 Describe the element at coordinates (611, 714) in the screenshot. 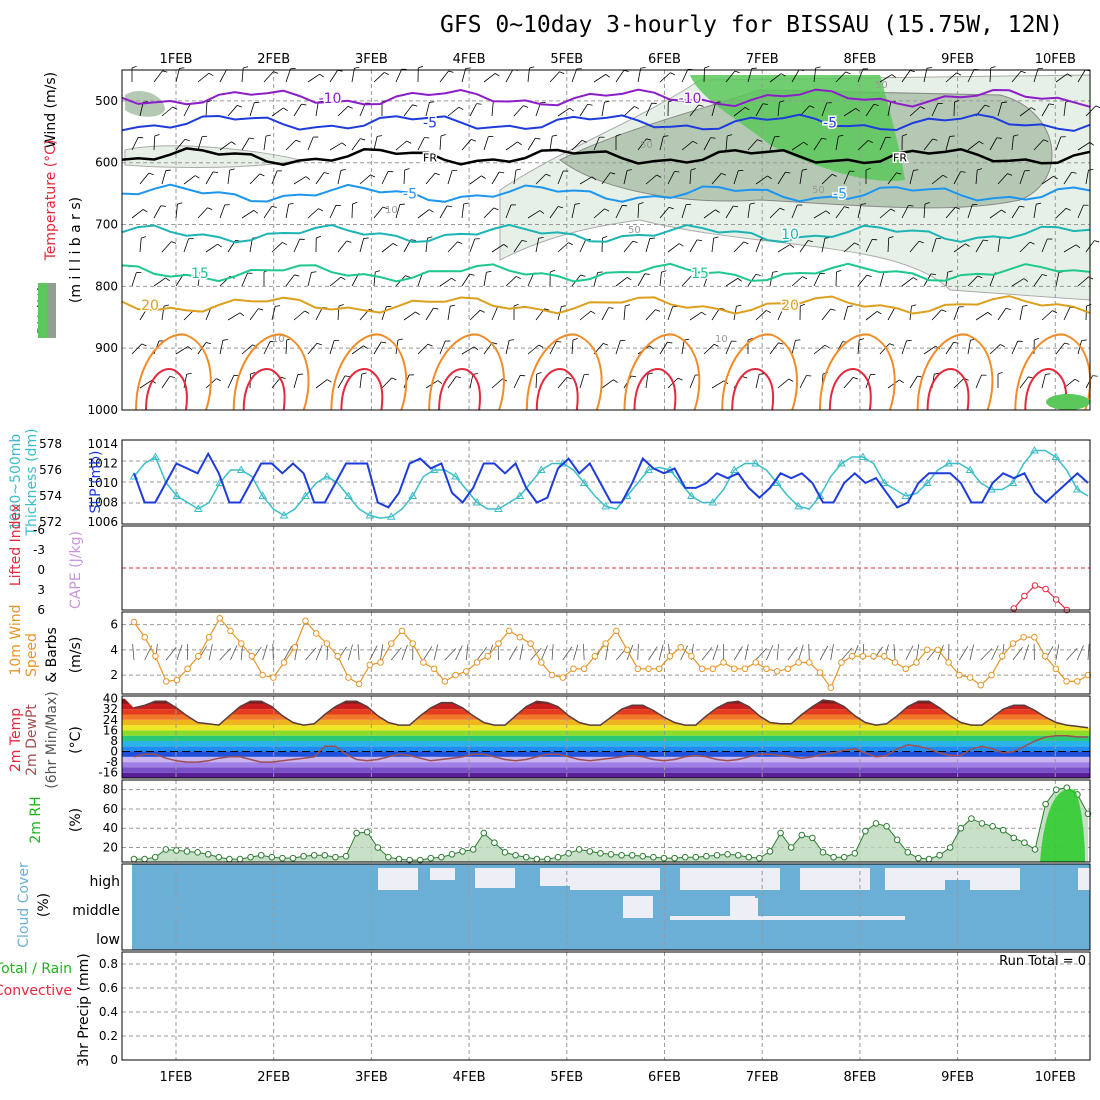

I see `temp2m-line` at that location.